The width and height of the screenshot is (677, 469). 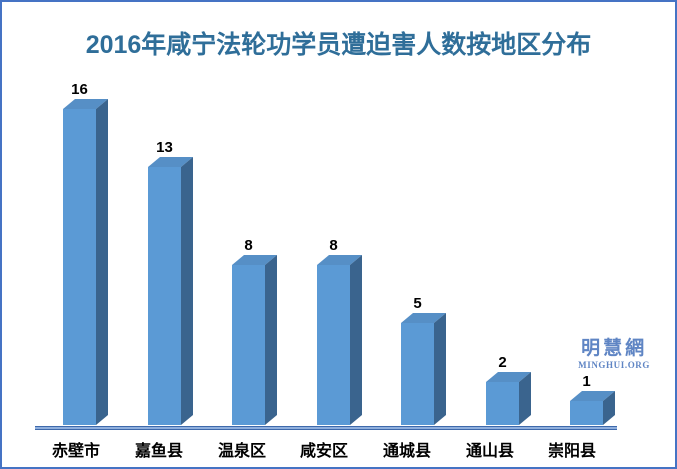 I want to click on minghui-watermark-en: MINGHUI.ORG, so click(x=614, y=364).